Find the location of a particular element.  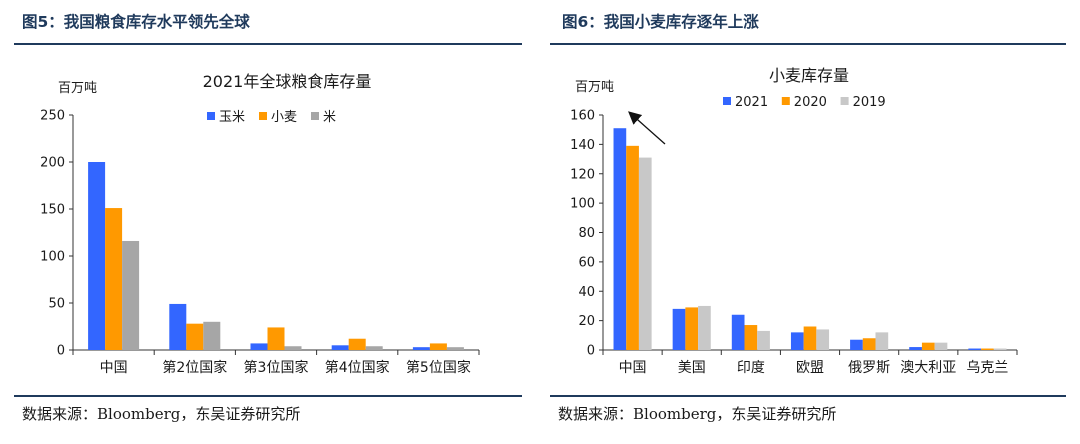

right-category-label: 美国 is located at coordinates (692, 368).